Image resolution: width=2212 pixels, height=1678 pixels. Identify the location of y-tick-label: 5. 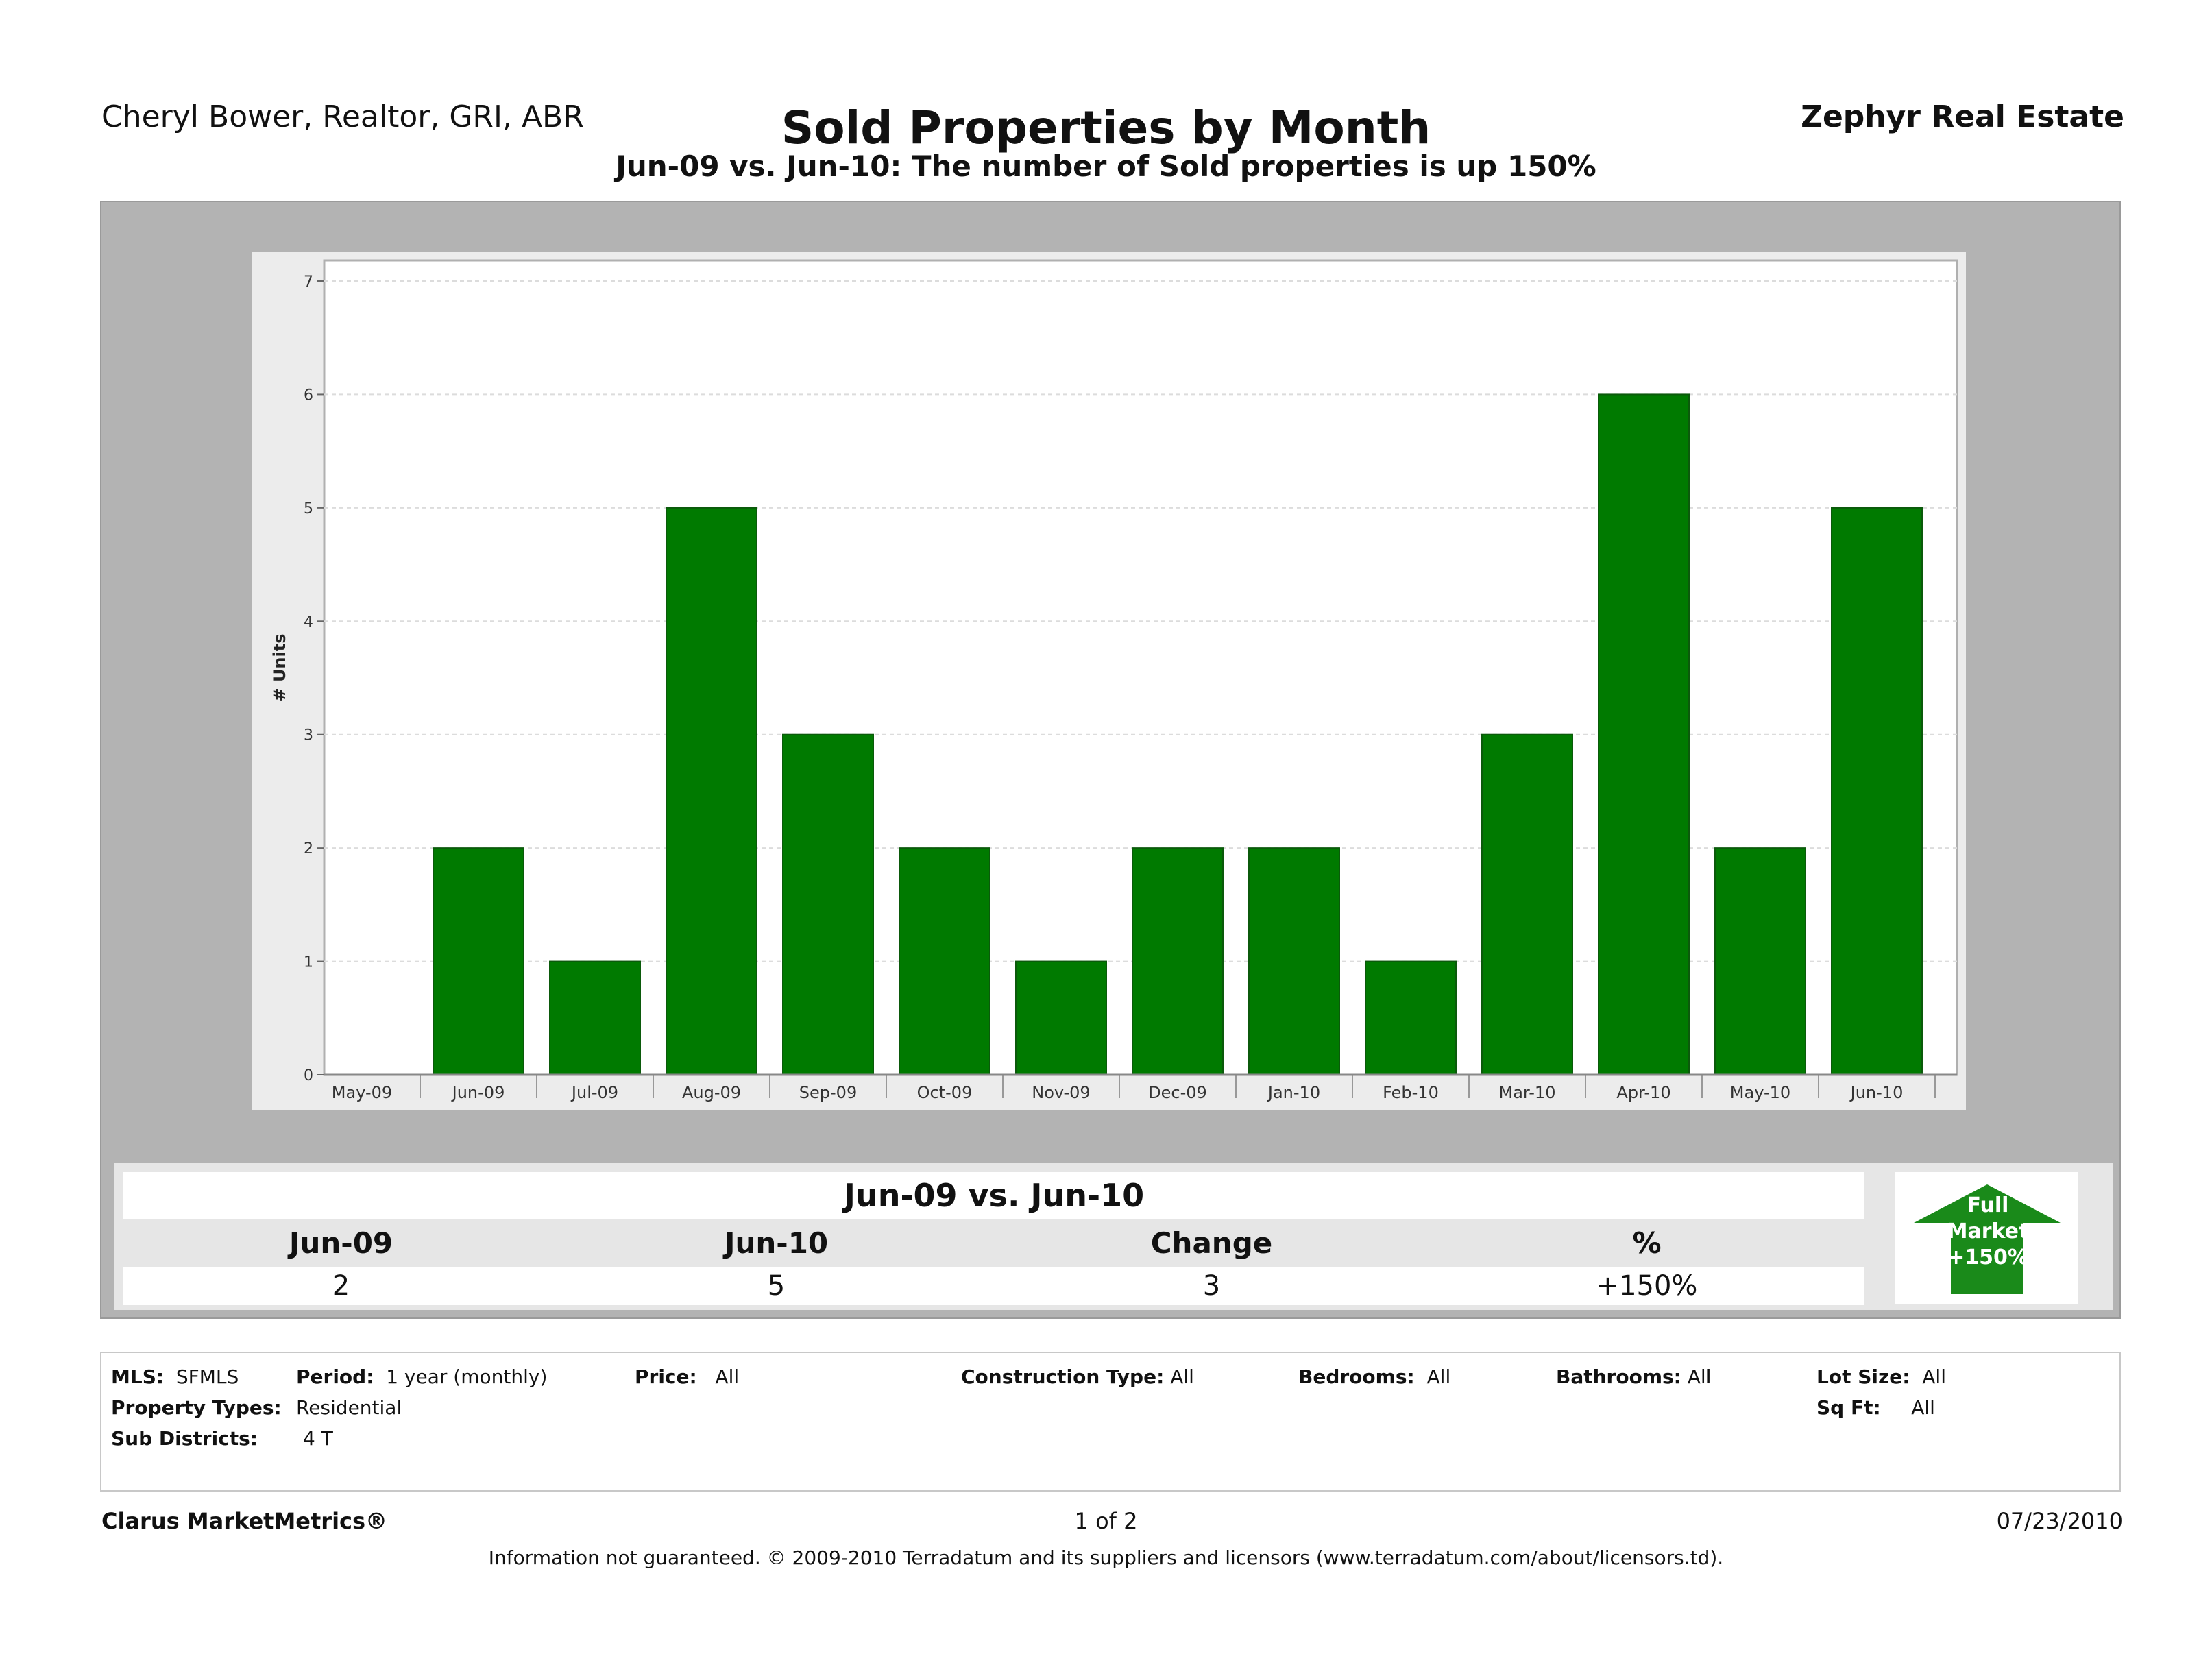
(308, 509).